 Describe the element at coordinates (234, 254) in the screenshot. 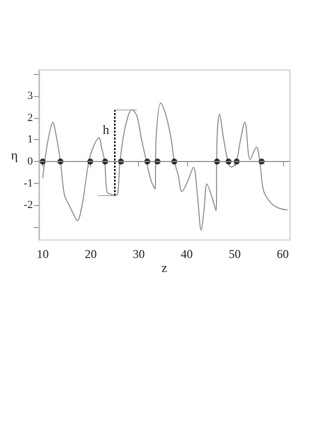

I see `x-tick-label: 50` at that location.